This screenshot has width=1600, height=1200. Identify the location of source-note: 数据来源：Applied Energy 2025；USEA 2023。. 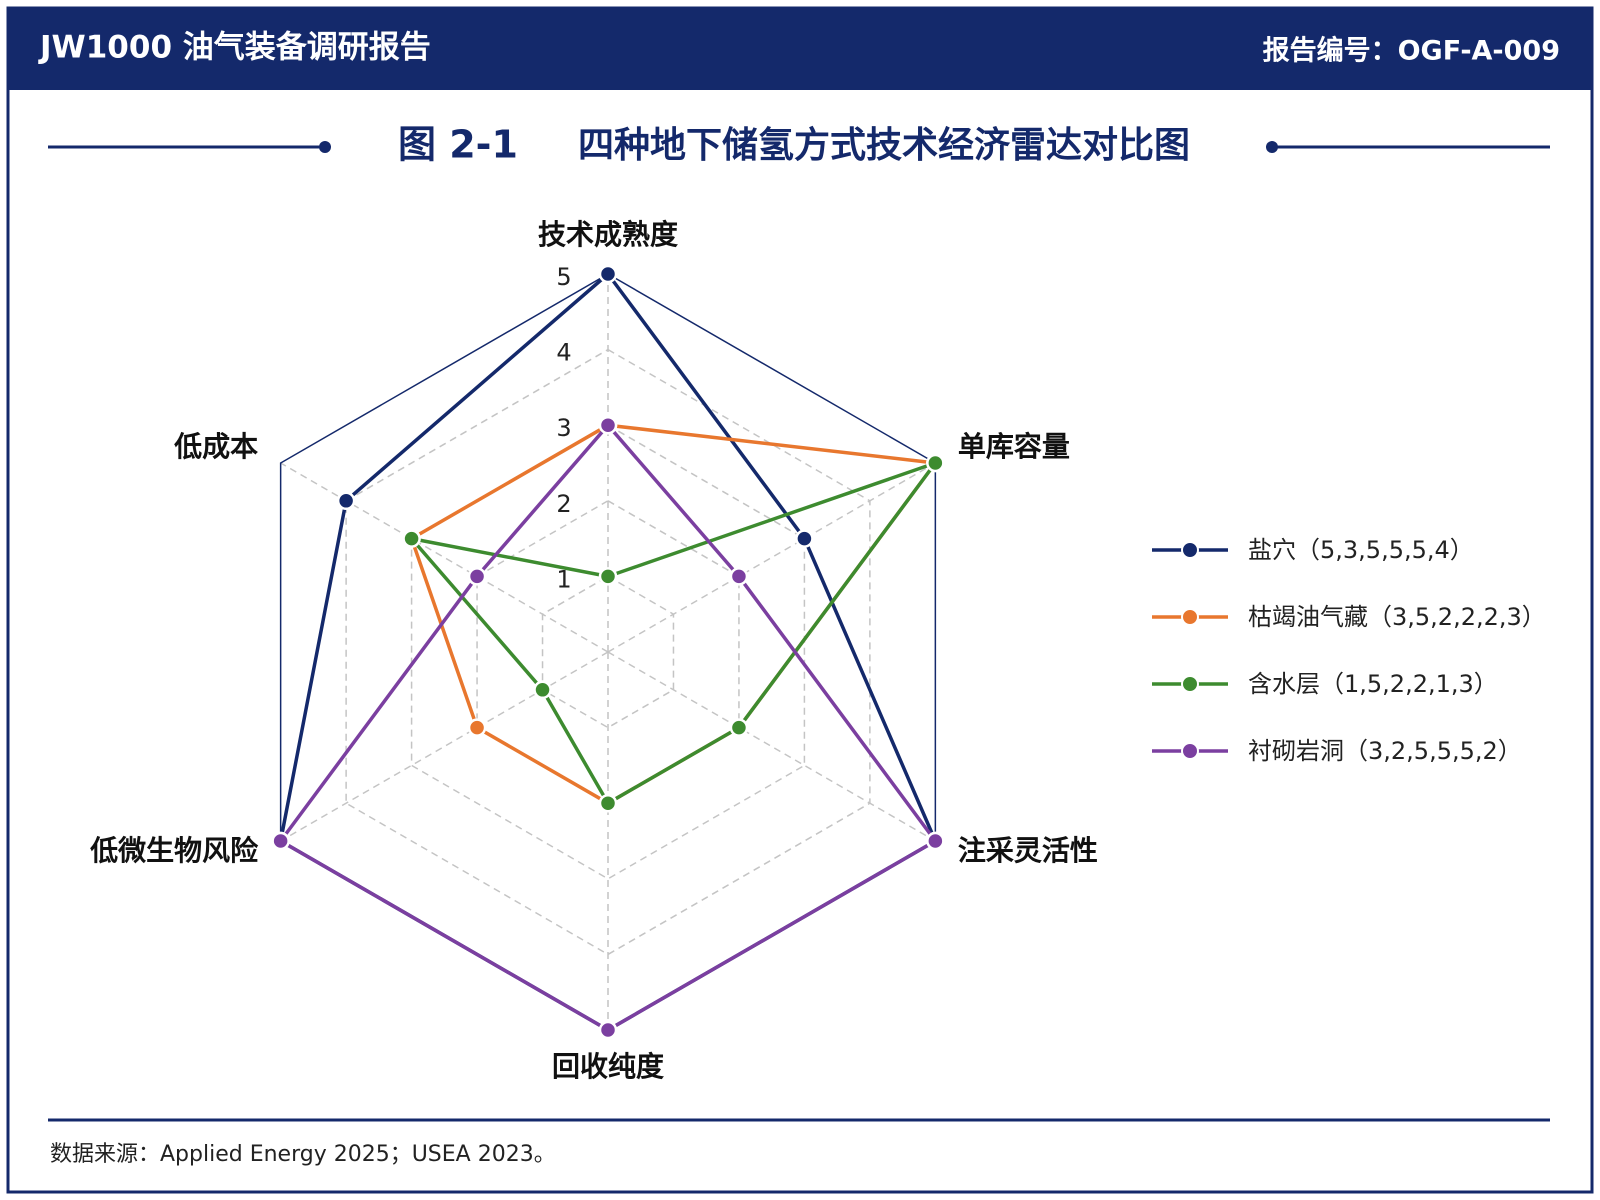
(303, 1154).